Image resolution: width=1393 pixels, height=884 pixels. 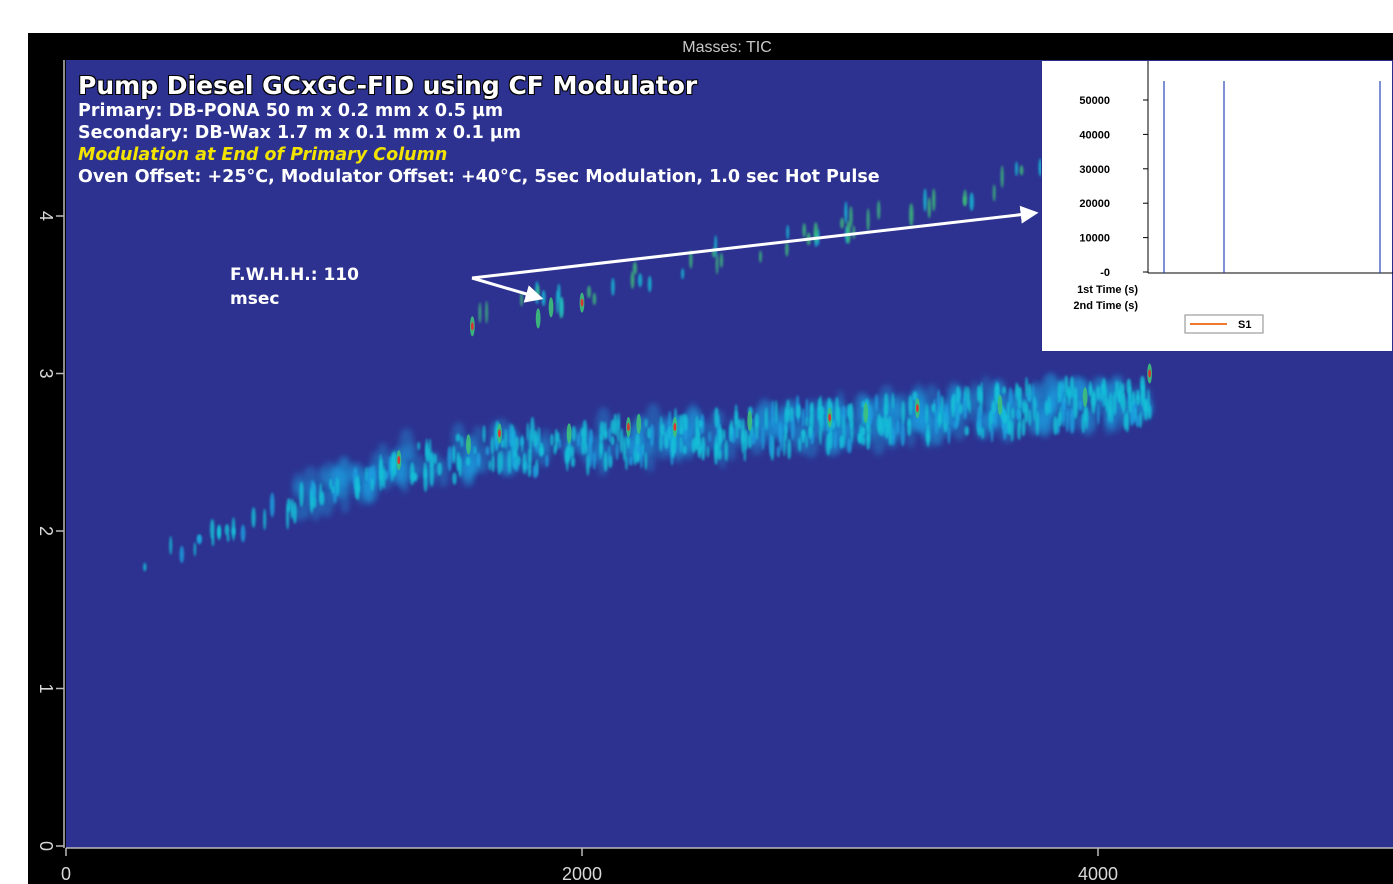 I want to click on x-row2-label: 2nd Time (s), so click(x=1105, y=306).